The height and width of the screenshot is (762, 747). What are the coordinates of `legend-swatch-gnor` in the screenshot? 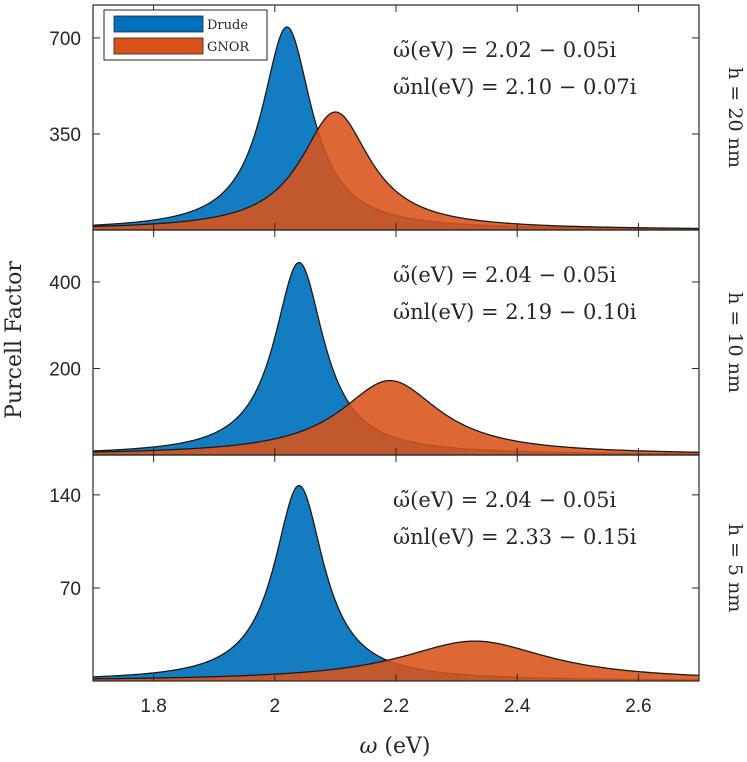 It's located at (158, 46).